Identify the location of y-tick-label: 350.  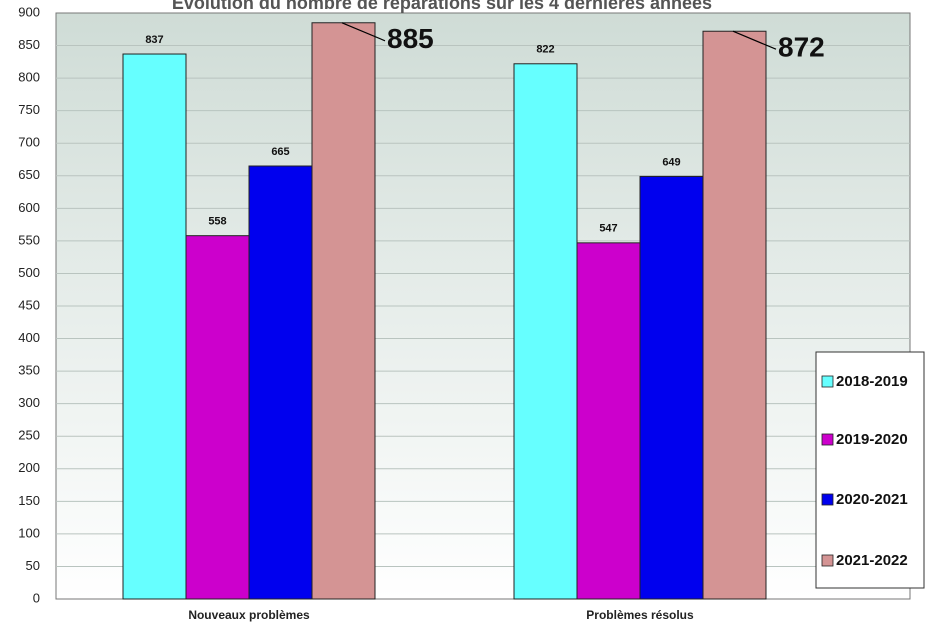
(29, 370).